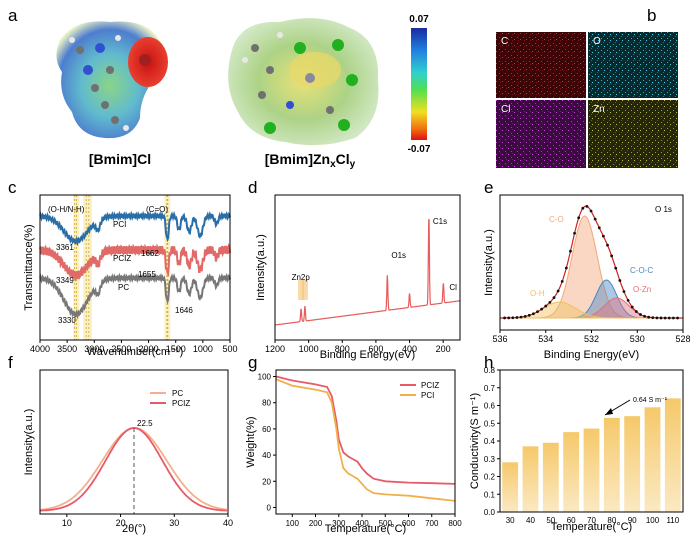 This screenshot has height=539, width=693. What do you see at coordinates (253, 362) in the screenshot?
I see `panel-letter-g: g` at bounding box center [253, 362].